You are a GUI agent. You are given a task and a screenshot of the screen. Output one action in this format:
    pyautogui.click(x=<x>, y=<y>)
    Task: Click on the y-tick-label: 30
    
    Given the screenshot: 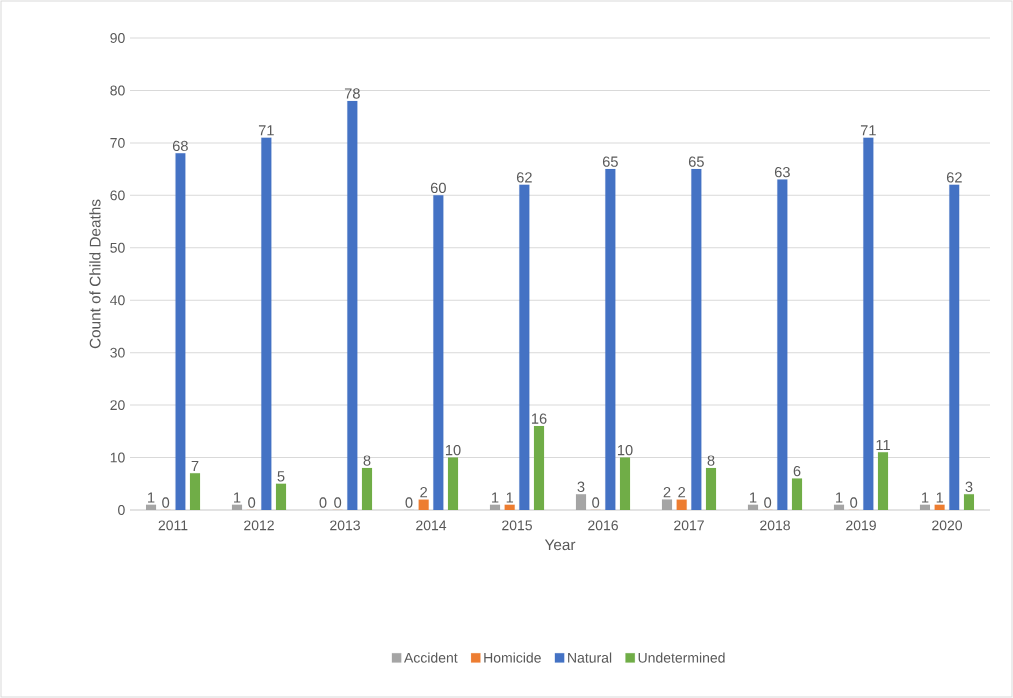 What is the action you would take?
    pyautogui.click(x=117, y=352)
    